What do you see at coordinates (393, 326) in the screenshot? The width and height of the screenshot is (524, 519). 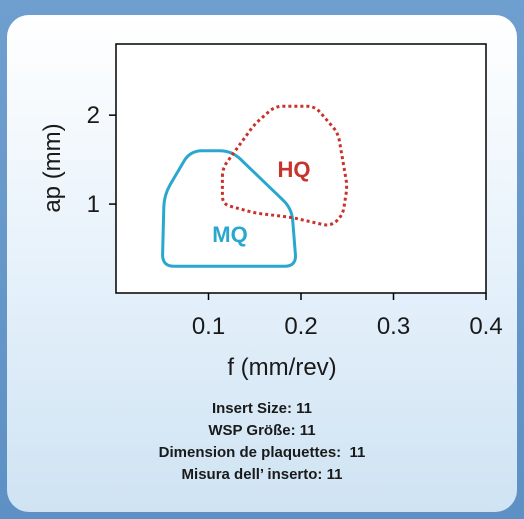 I see `x-tick-label: 0.3` at bounding box center [393, 326].